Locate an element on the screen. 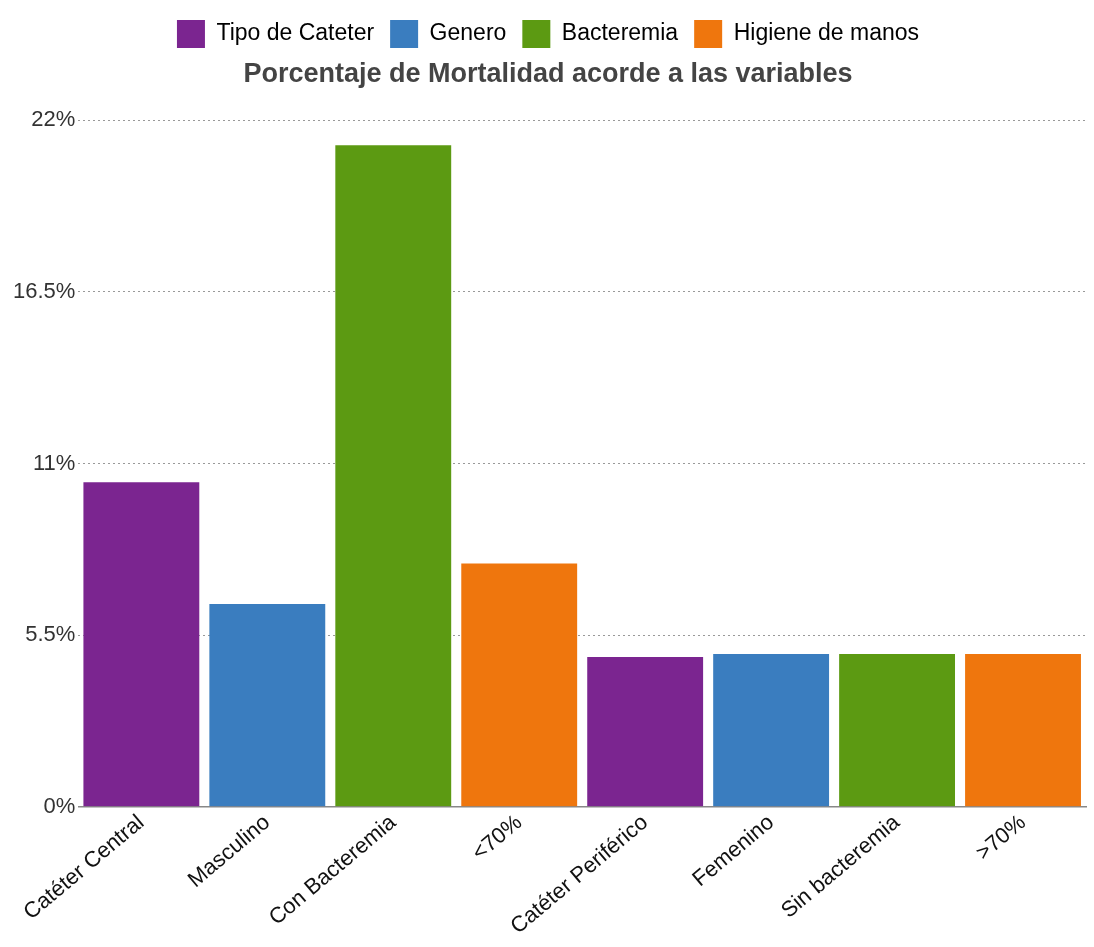  y-tick-label: 22% is located at coordinates (53, 119).